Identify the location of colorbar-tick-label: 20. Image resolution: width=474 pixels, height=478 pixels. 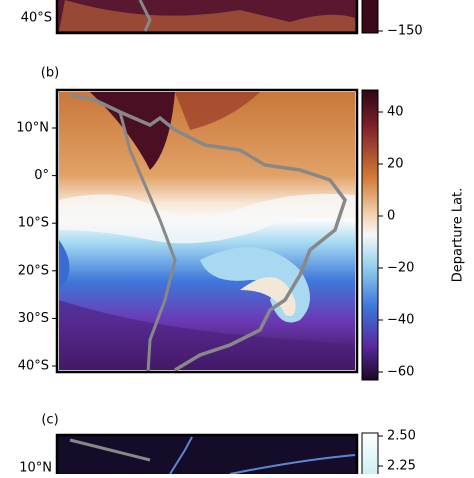
(395, 164).